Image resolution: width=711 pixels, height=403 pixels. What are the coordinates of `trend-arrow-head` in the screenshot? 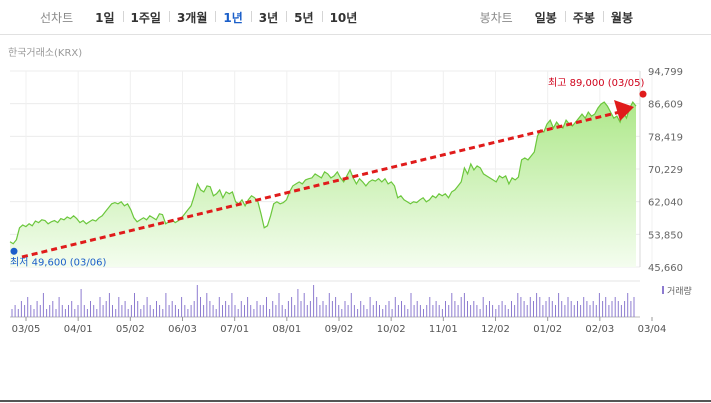 It's located at (624, 110).